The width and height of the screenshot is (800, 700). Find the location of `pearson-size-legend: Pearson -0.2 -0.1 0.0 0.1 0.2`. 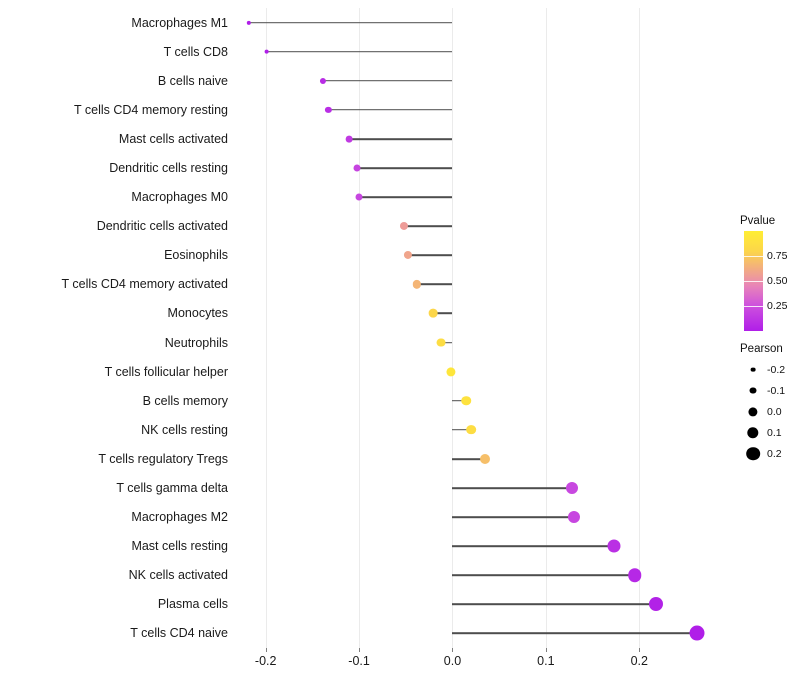

pearson-size-legend: Pearson -0.2 -0.1 0.0 0.1 0.2 is located at coordinates (770, 403).